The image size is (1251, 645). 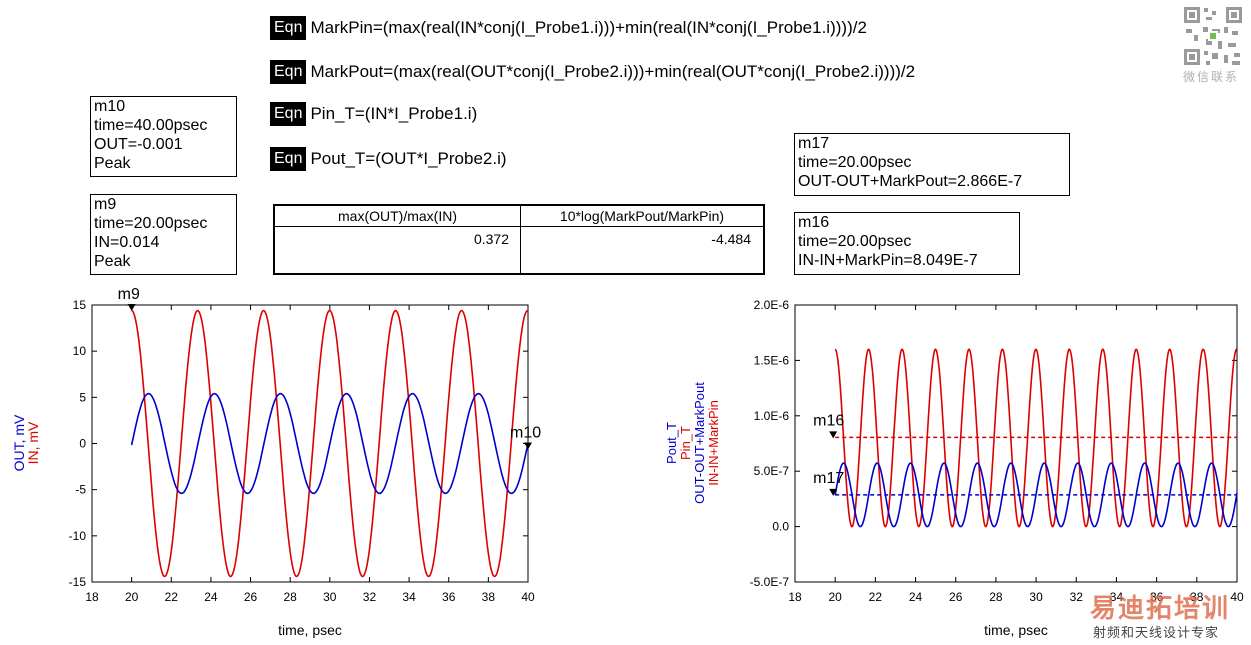 I want to click on y-axis-label-3: IN-IN+MarkPin, so click(x=713, y=443).